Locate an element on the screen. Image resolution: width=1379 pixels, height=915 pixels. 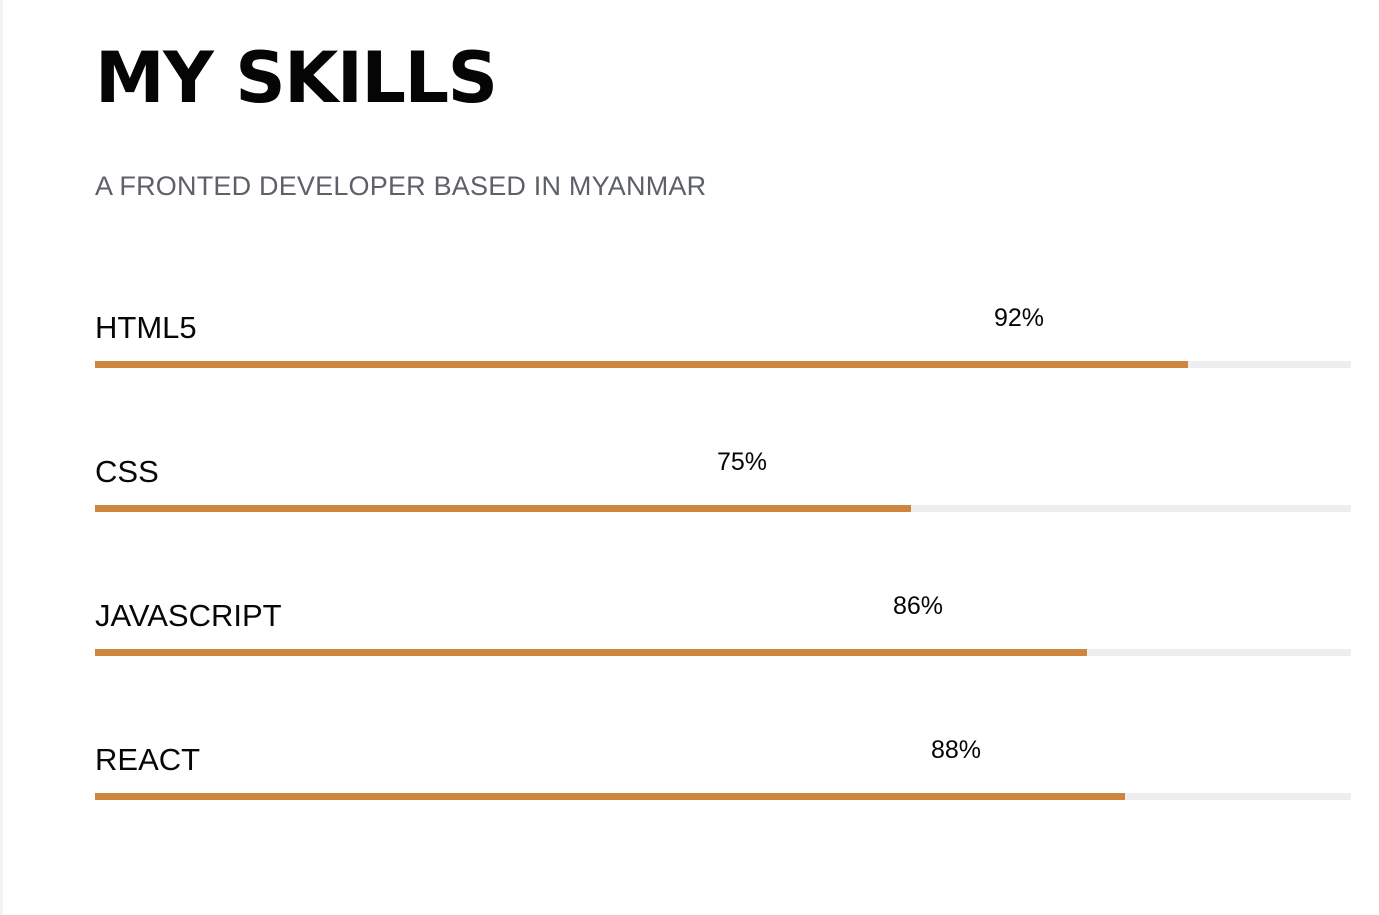
skill-javascript: JAVASCRIPT 86% is located at coordinates (723, 640).